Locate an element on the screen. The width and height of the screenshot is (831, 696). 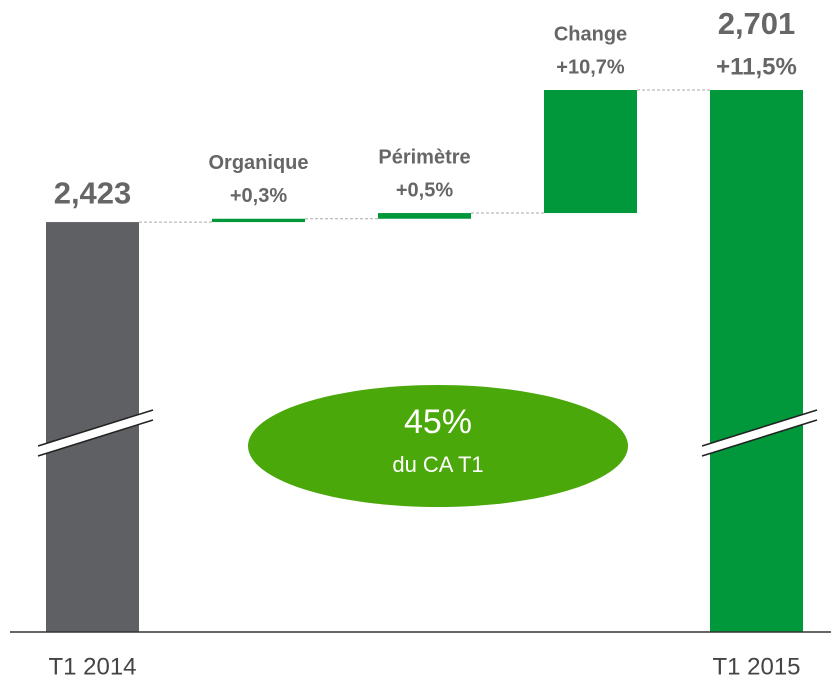
change-label: +0,5% is located at coordinates (424, 190).